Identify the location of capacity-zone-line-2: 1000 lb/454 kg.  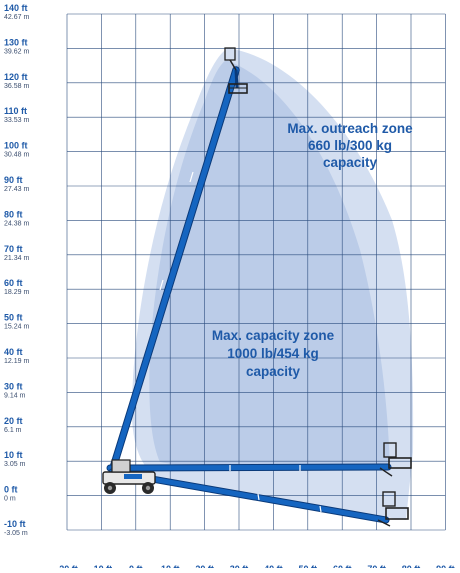
(273, 353).